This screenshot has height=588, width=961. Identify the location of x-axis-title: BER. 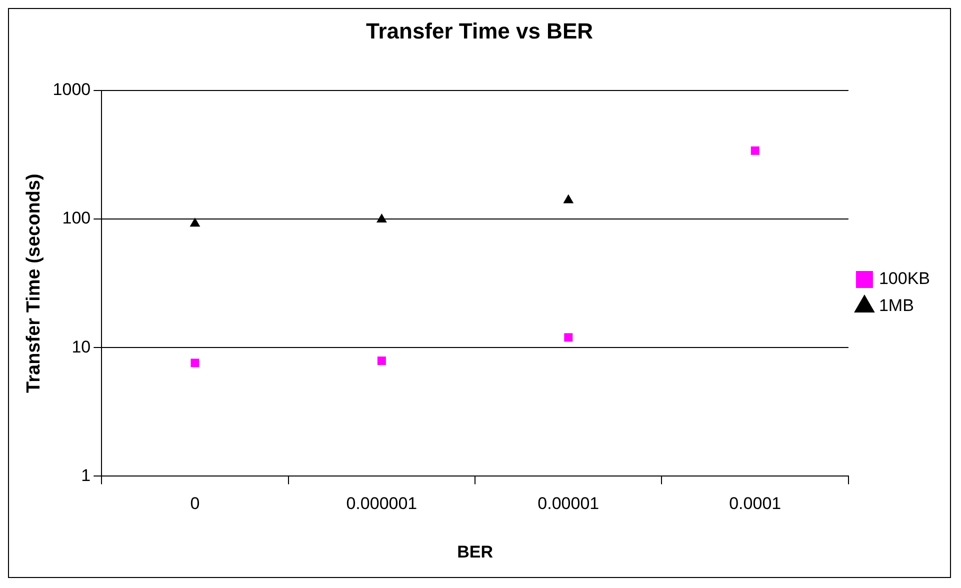
(475, 552).